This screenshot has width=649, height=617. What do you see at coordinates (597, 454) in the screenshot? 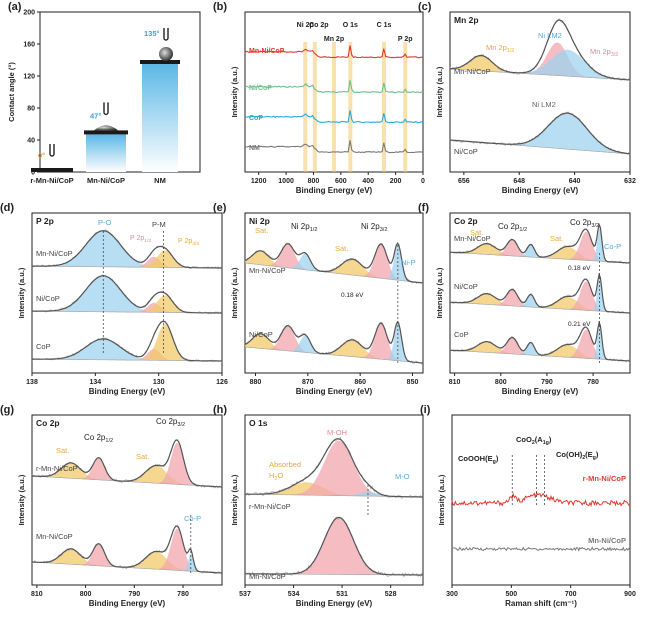
I see `annotation-co-oh-2-part: )` at bounding box center [597, 454].